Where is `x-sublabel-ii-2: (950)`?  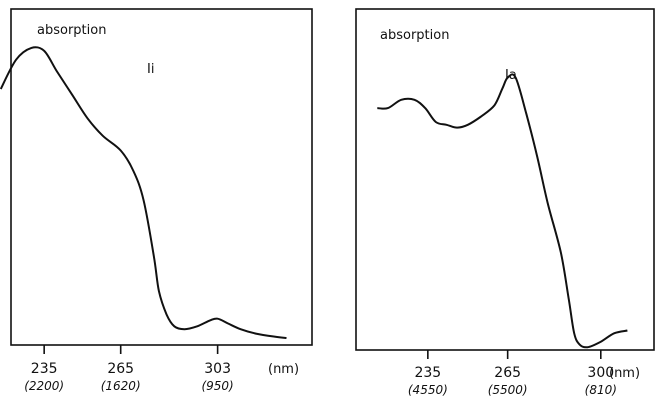 x-sublabel-ii-2: (950) is located at coordinates (217, 386).